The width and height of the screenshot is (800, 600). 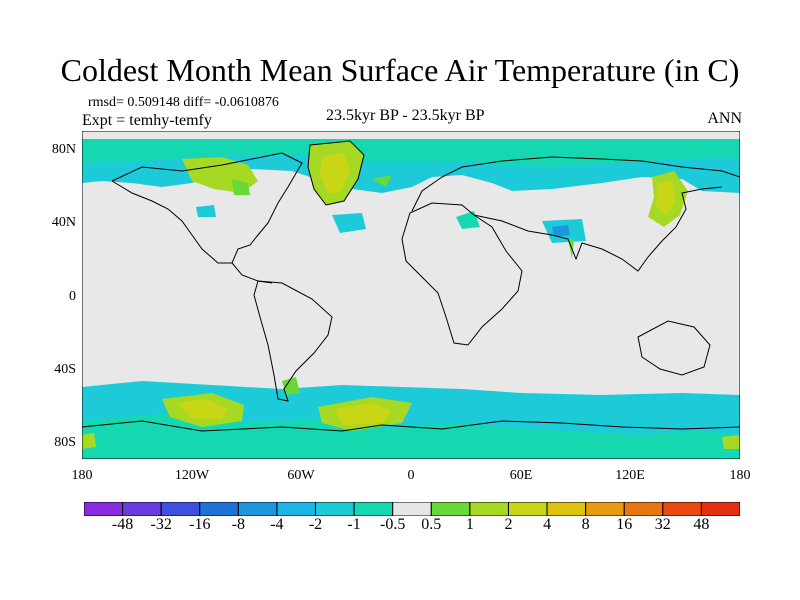 What do you see at coordinates (65, 442) in the screenshot?
I see `lat-tick-80s: 80S` at bounding box center [65, 442].